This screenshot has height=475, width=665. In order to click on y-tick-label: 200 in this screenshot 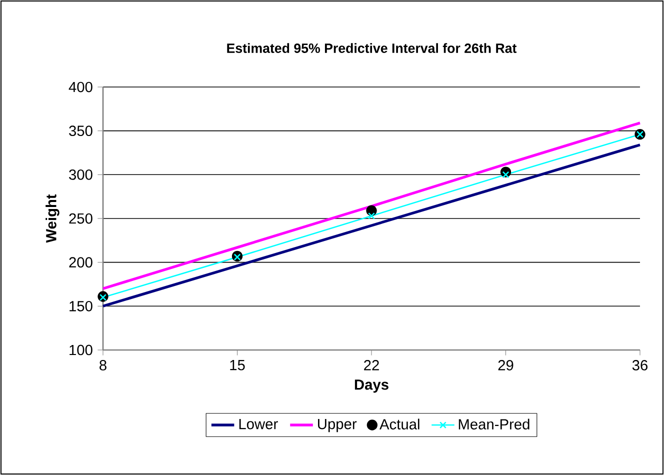, I will do `click(80, 262)`.